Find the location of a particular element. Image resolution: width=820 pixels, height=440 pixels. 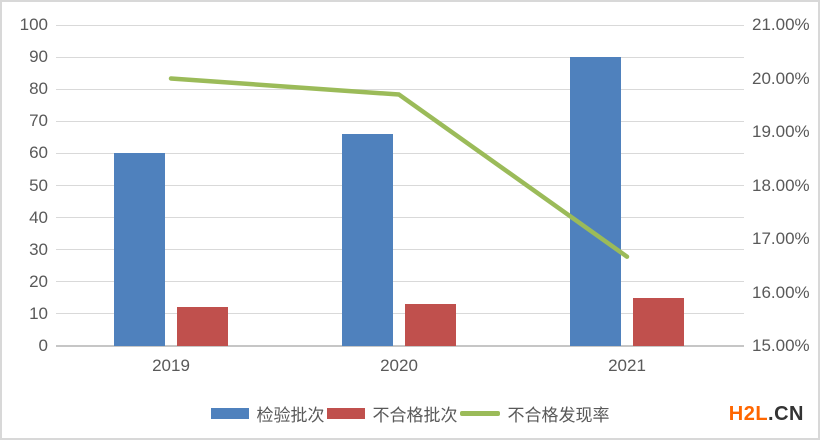

left-axis-tick: 40 is located at coordinates (38, 217).